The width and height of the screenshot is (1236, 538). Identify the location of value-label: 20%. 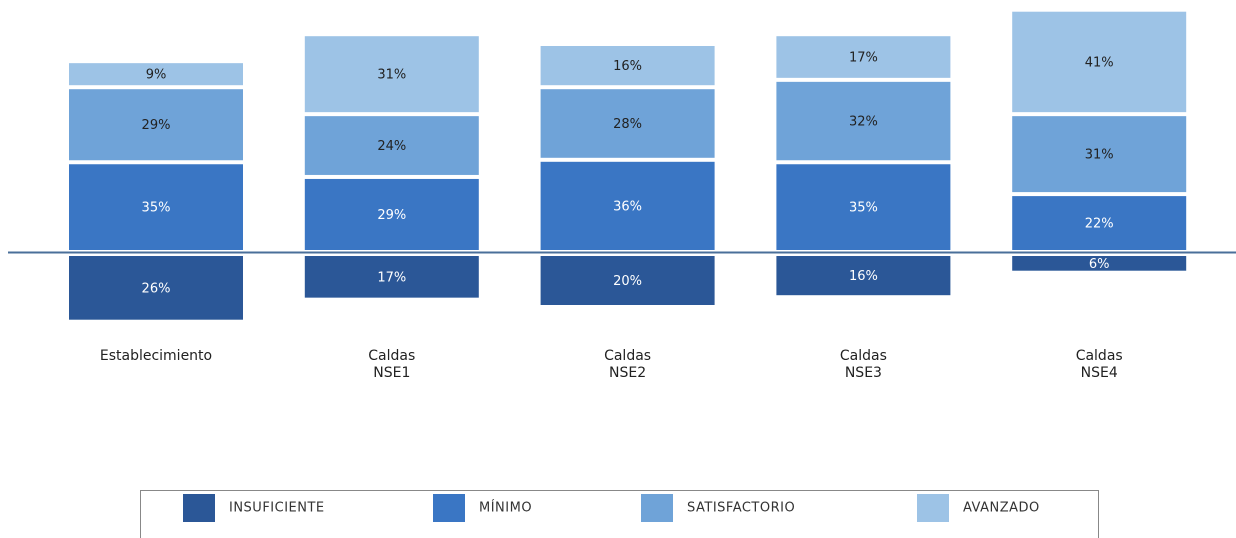
(627, 281).